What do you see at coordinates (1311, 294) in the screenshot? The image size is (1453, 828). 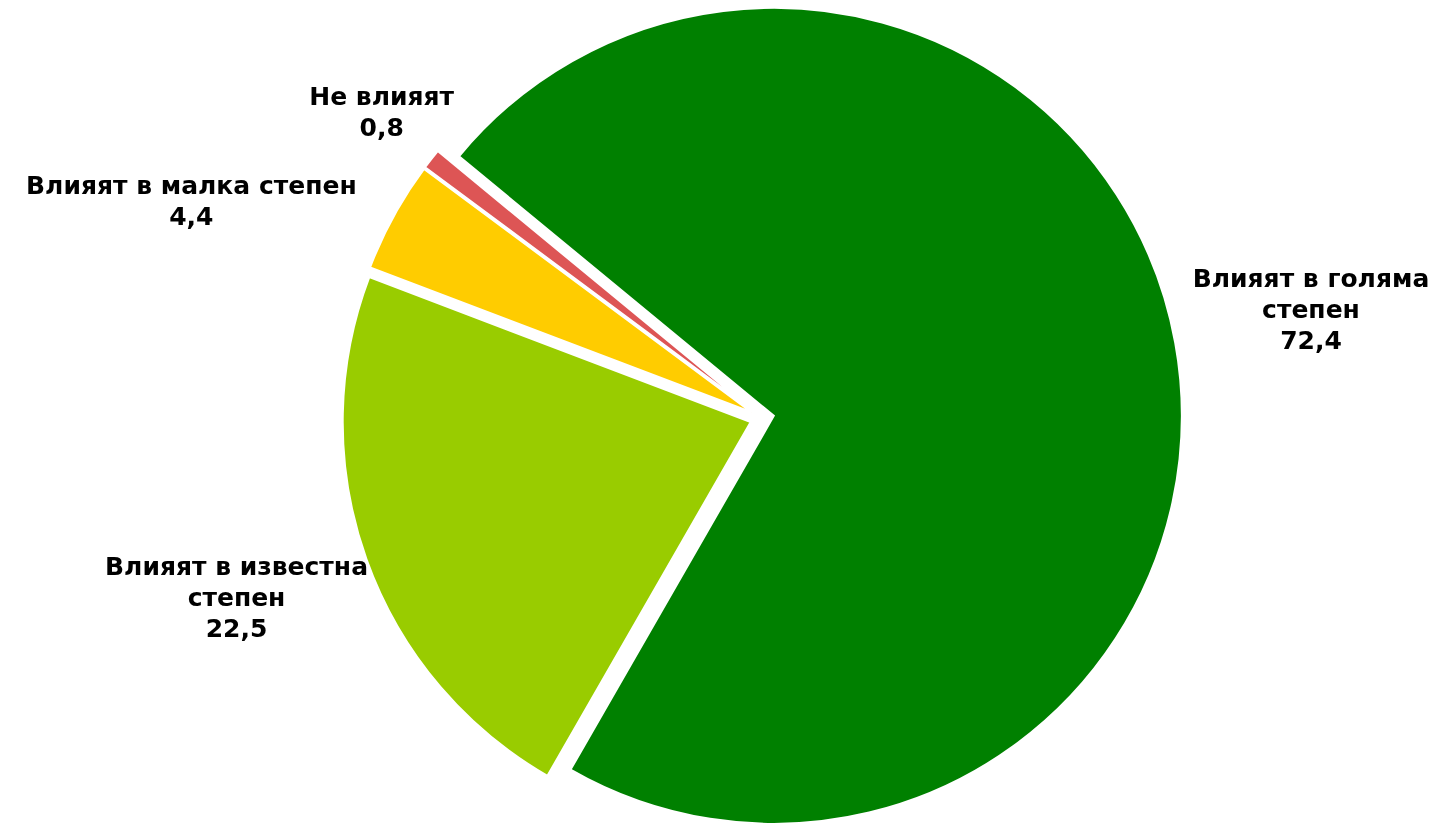 I see `slice-label: Влияят в голяма степен` at bounding box center [1311, 294].